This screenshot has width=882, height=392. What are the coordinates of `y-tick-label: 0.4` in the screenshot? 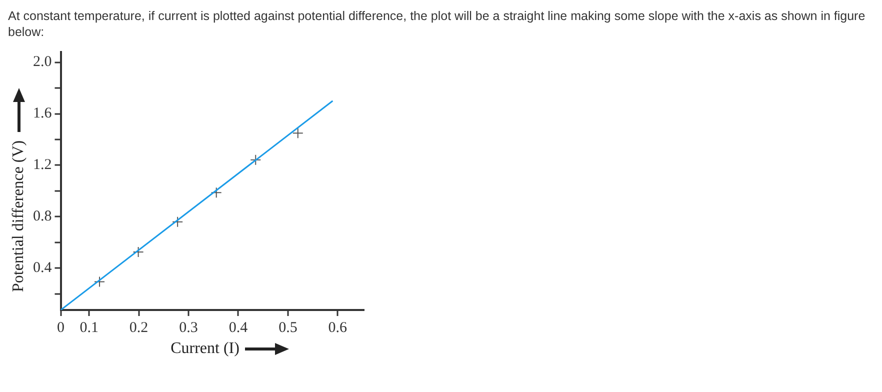 It's located at (42, 268).